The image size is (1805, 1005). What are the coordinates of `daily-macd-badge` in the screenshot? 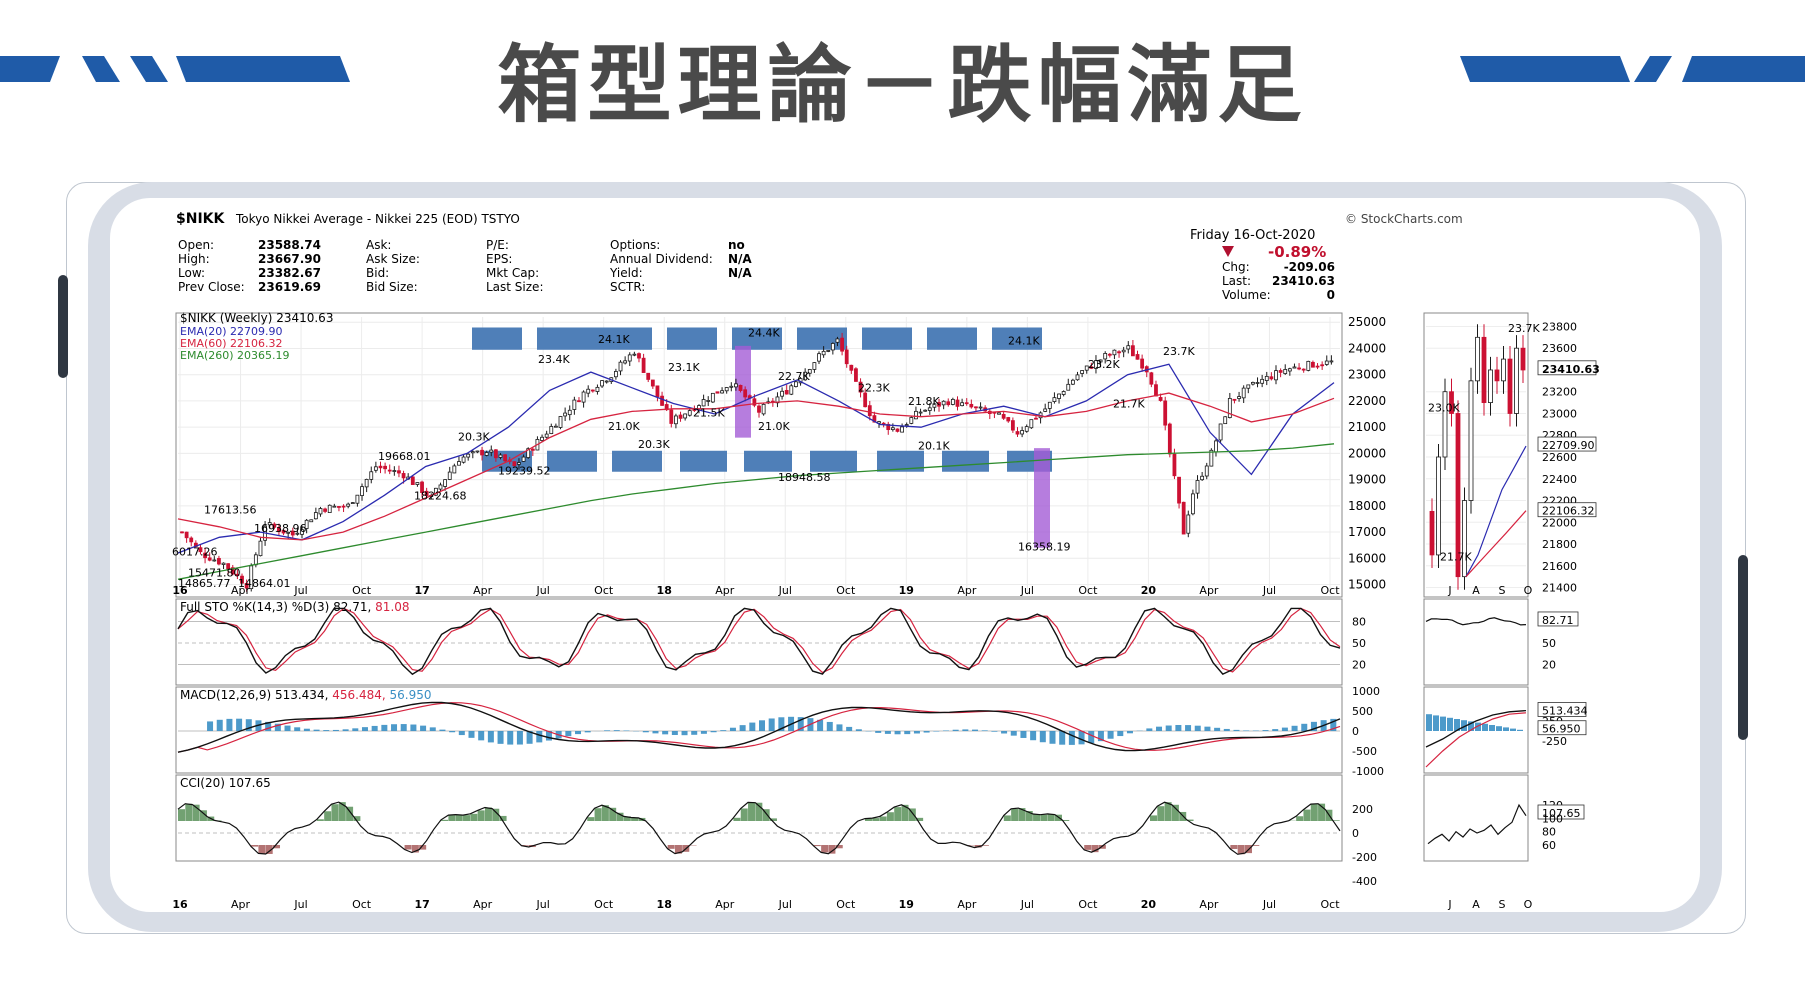 It's located at (1562, 709).